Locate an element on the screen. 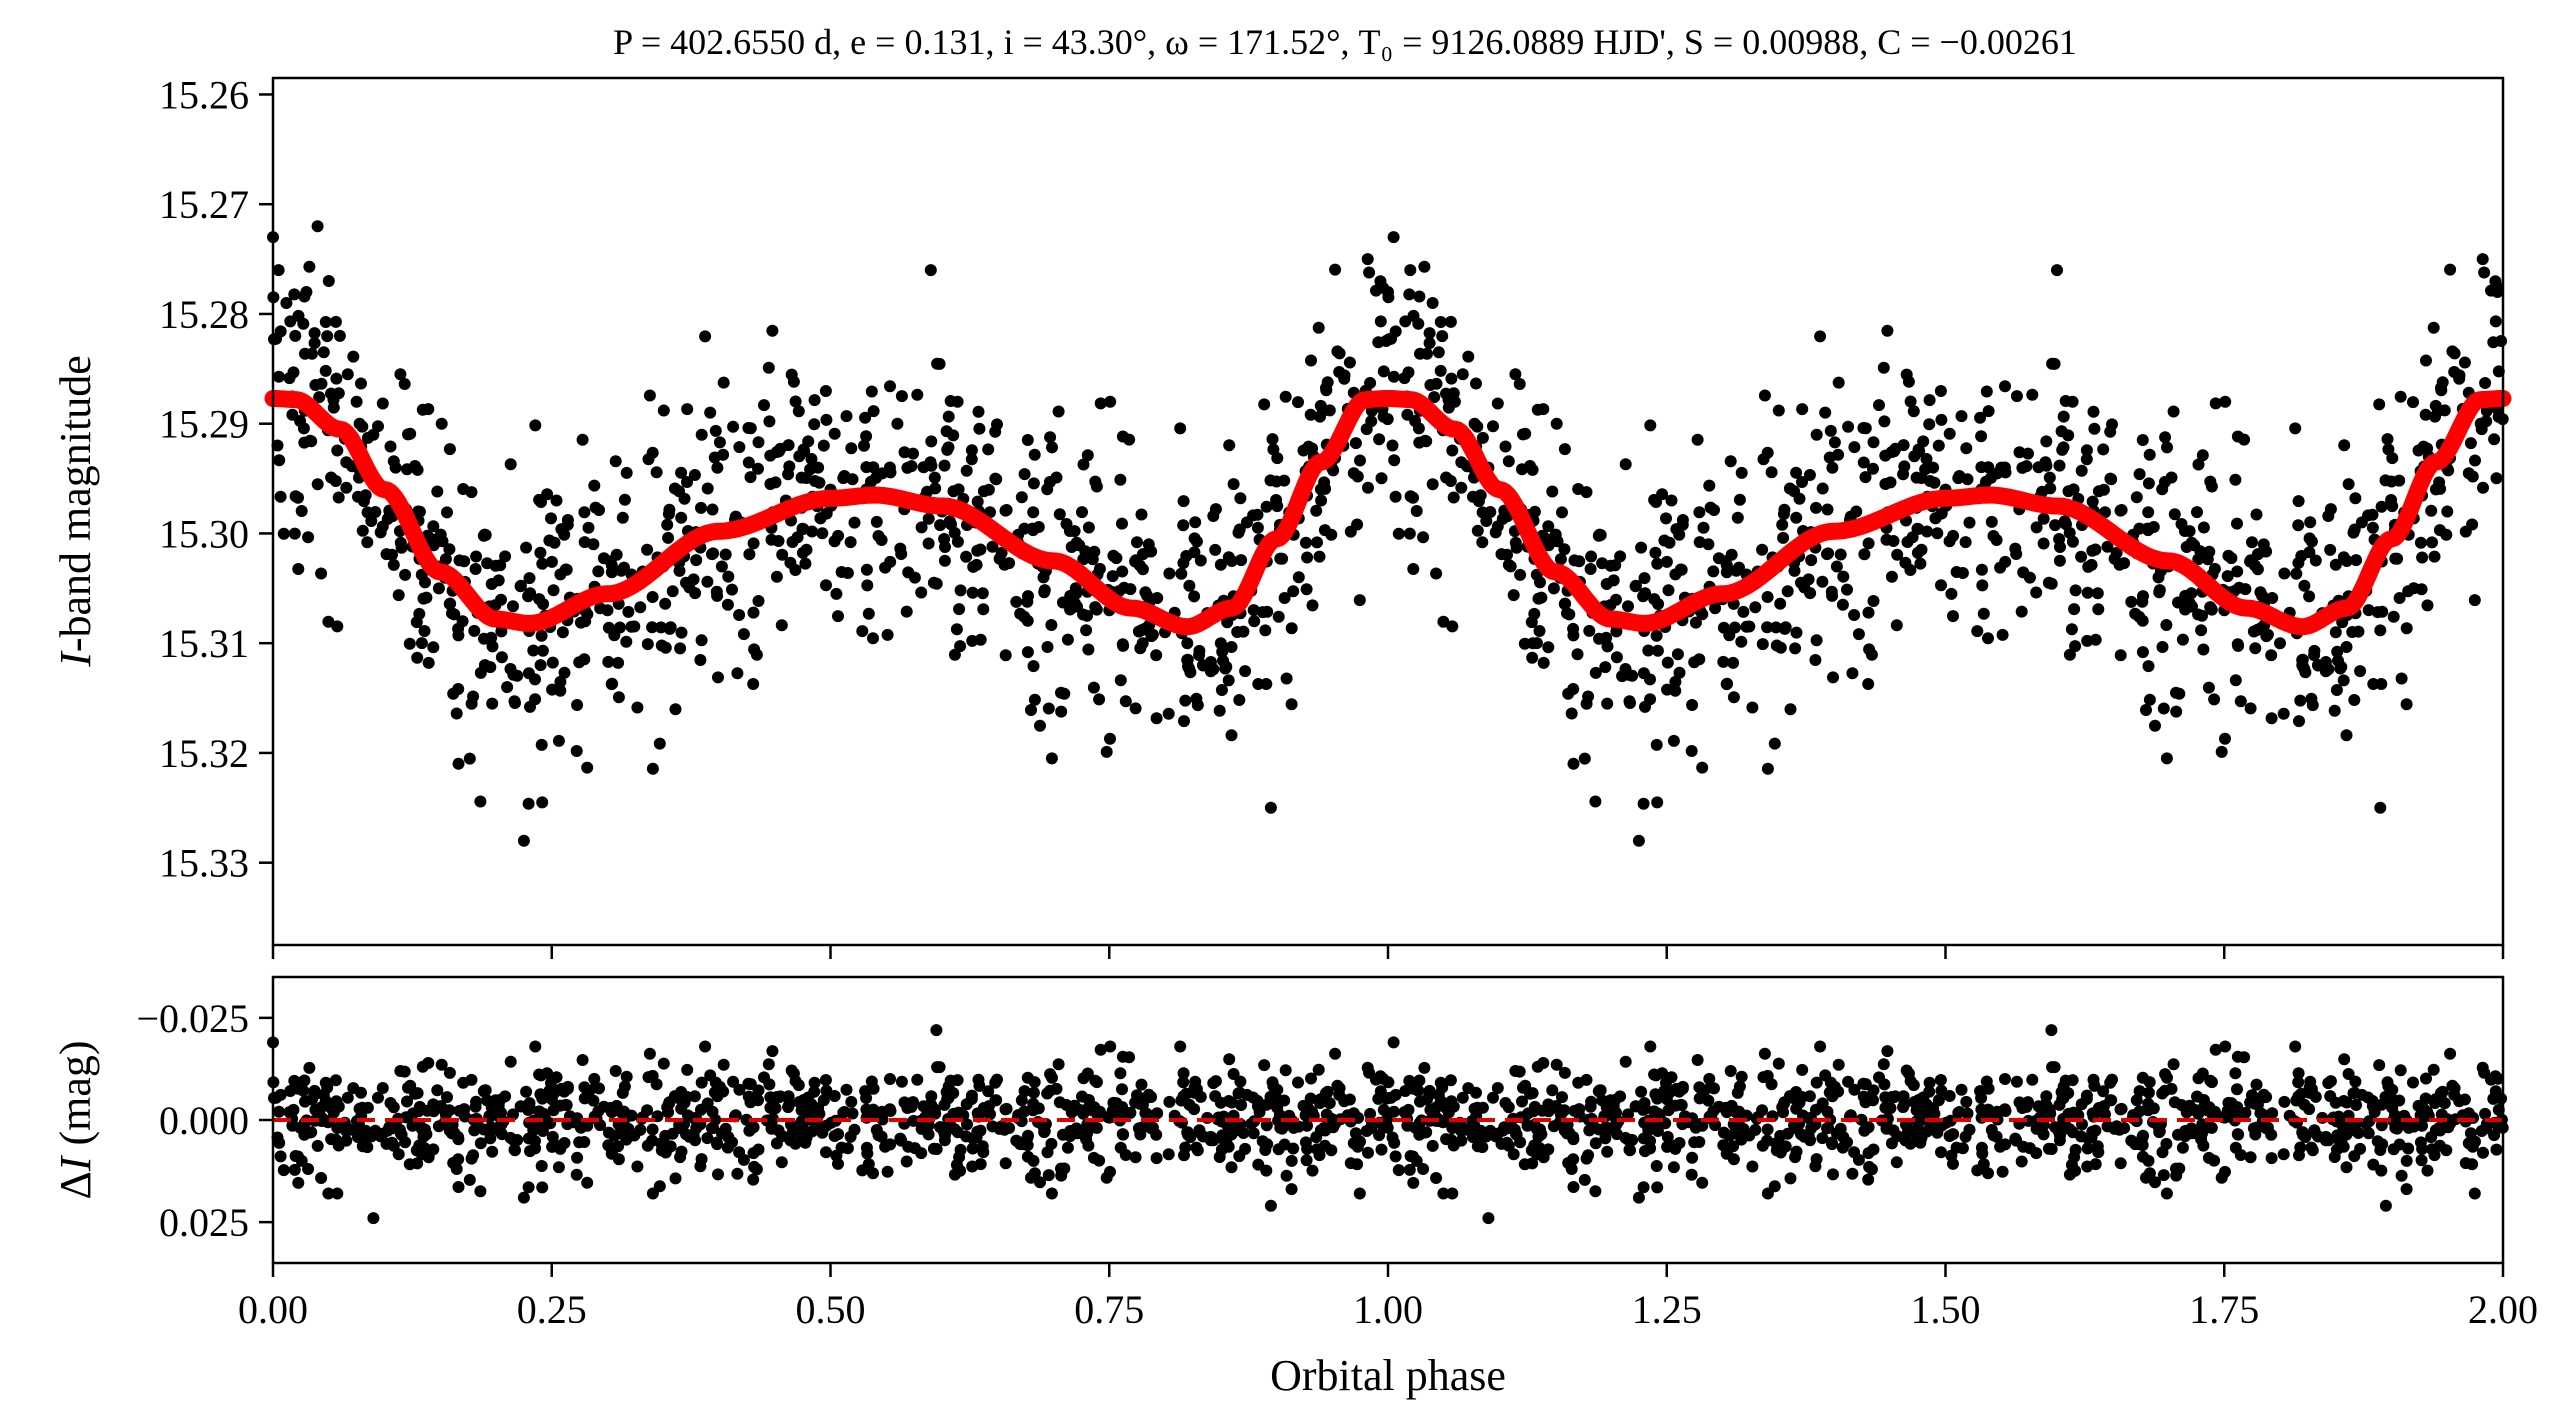 This screenshot has height=1428, width=2563. bottom-y-axis-title: ΔI (mag) is located at coordinates (75, 1119).